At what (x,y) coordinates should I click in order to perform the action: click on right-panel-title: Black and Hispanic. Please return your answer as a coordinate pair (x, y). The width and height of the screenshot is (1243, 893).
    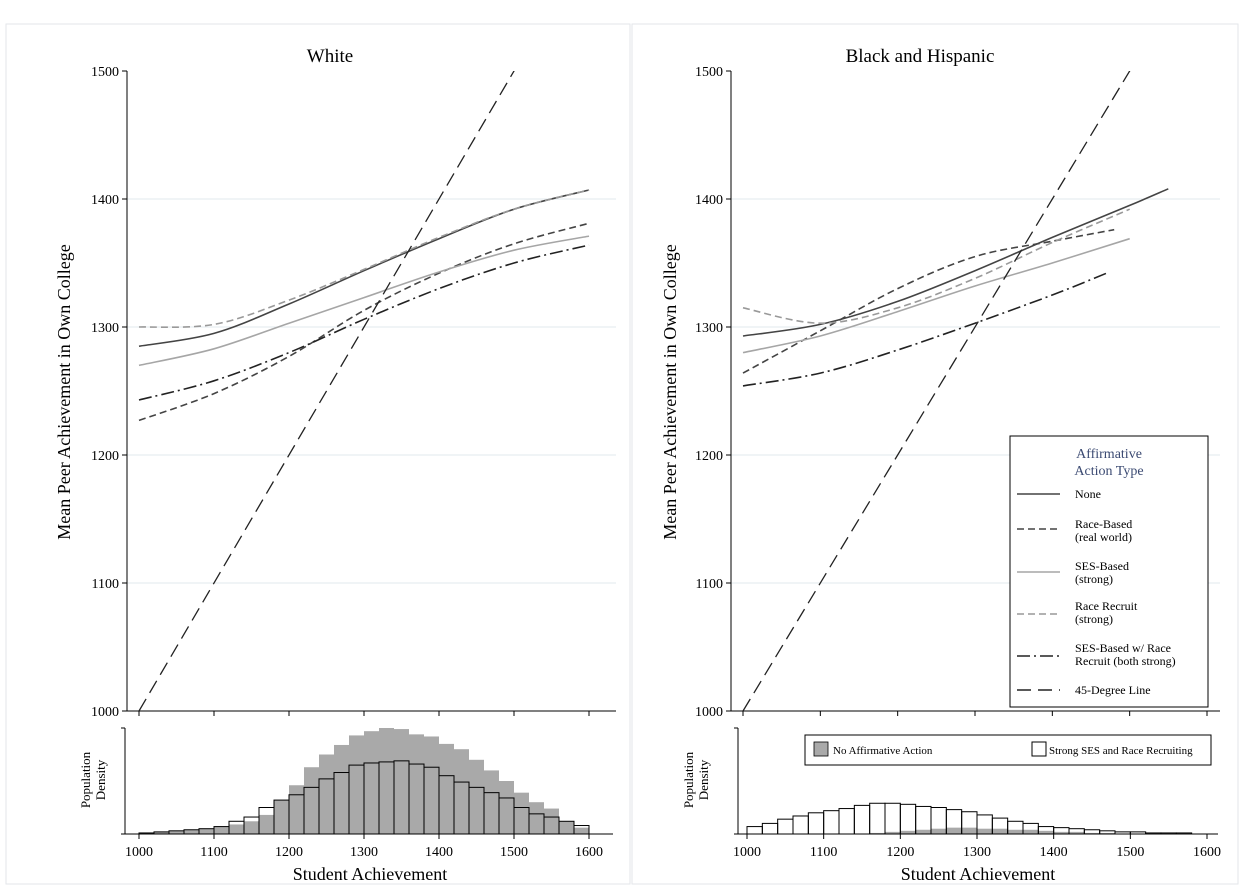
    Looking at the image, I should click on (920, 56).